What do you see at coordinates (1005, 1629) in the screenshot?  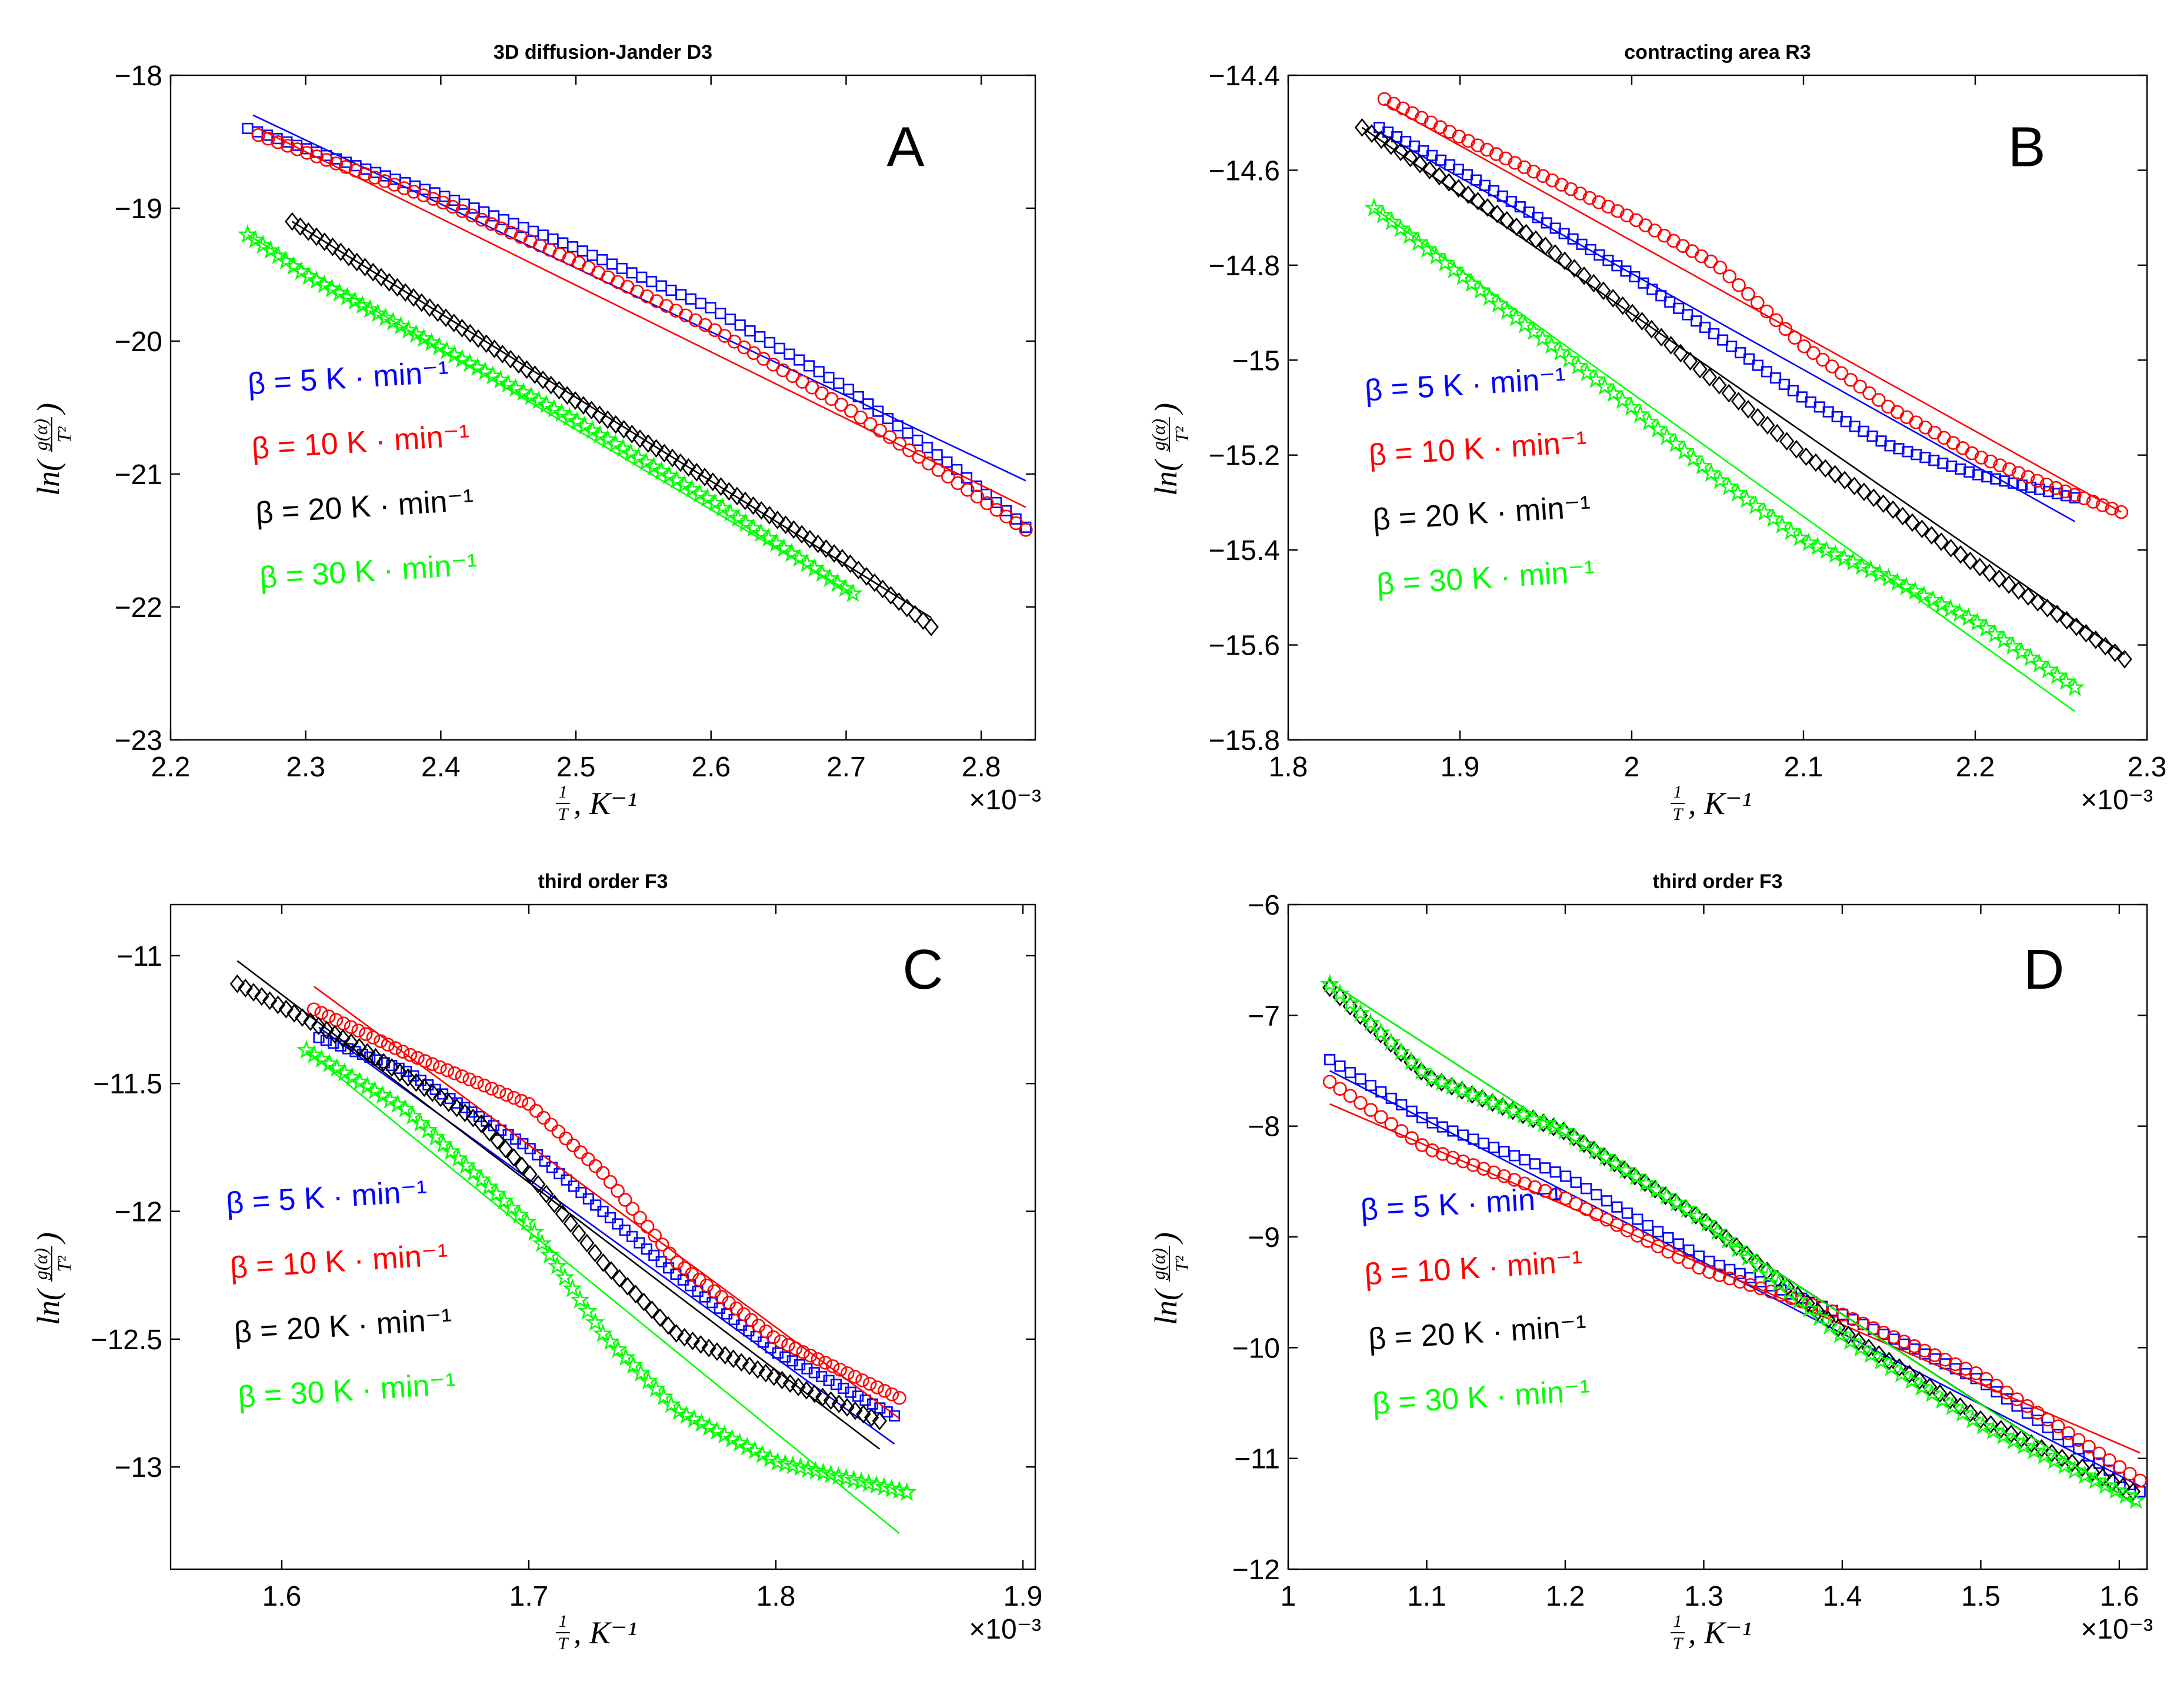 I see `x-scale-label: ×10⁻³` at bounding box center [1005, 1629].